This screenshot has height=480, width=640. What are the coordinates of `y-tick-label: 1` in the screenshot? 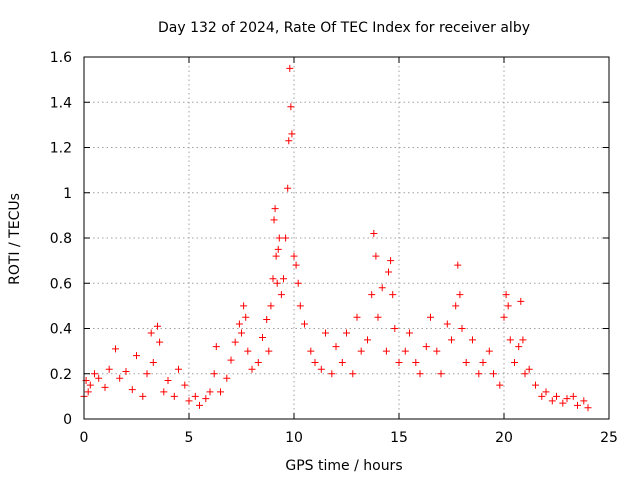 It's located at (67, 194).